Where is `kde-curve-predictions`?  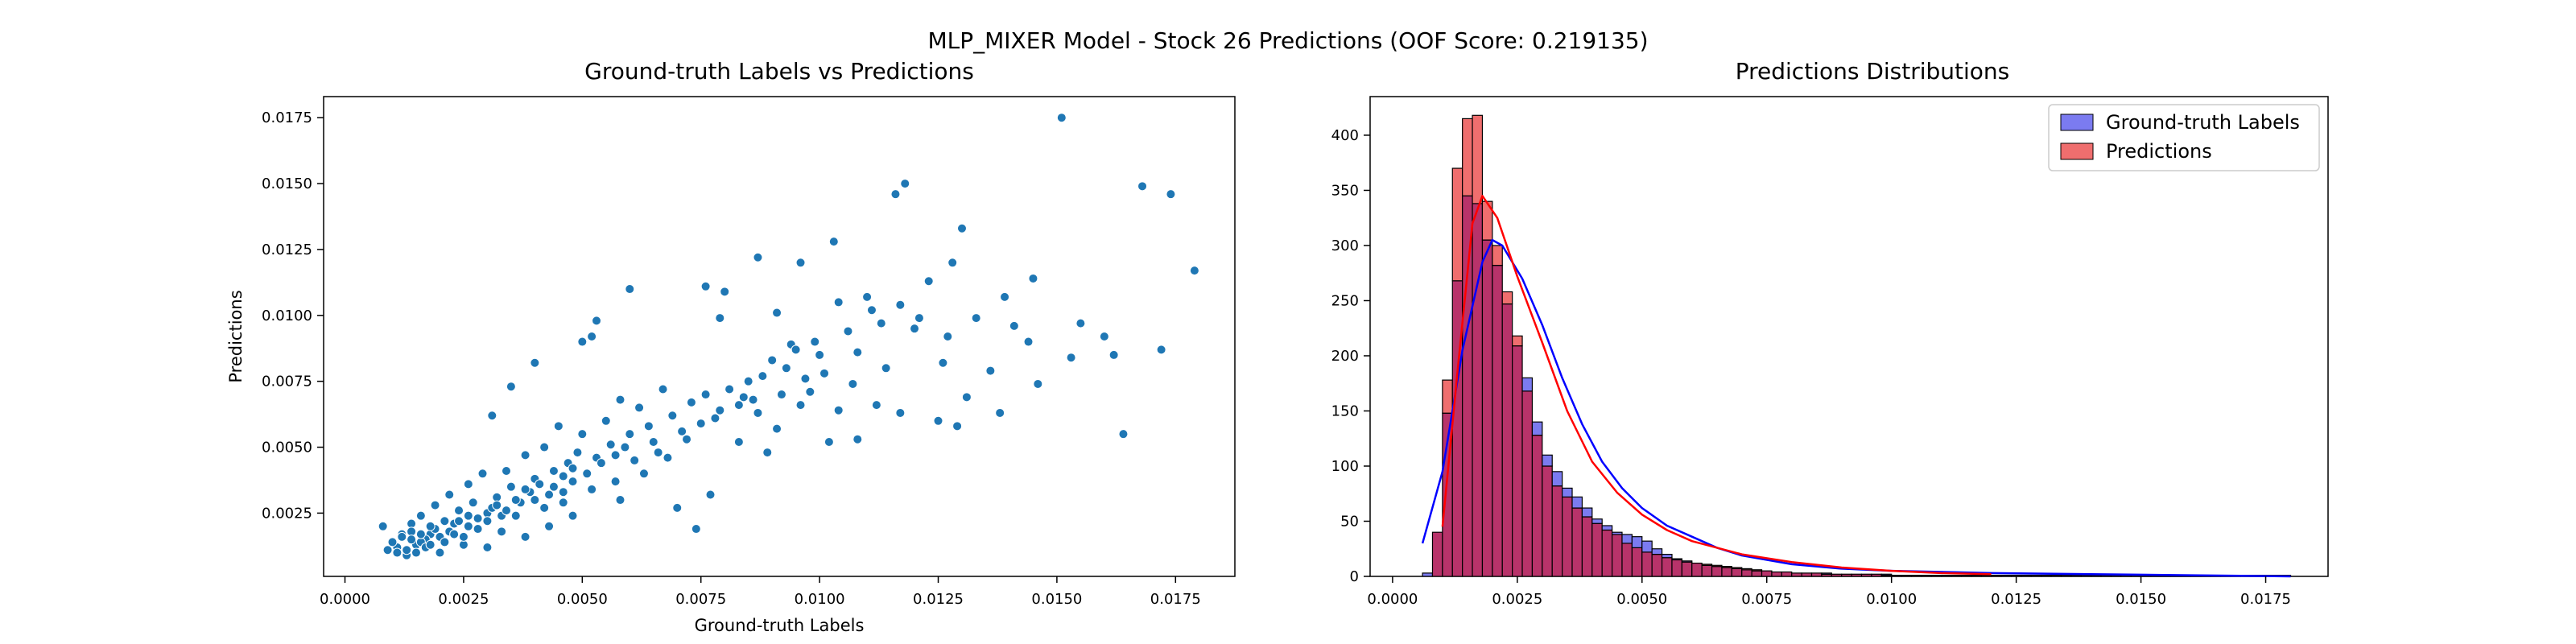 kde-curve-predictions is located at coordinates (1716, 385).